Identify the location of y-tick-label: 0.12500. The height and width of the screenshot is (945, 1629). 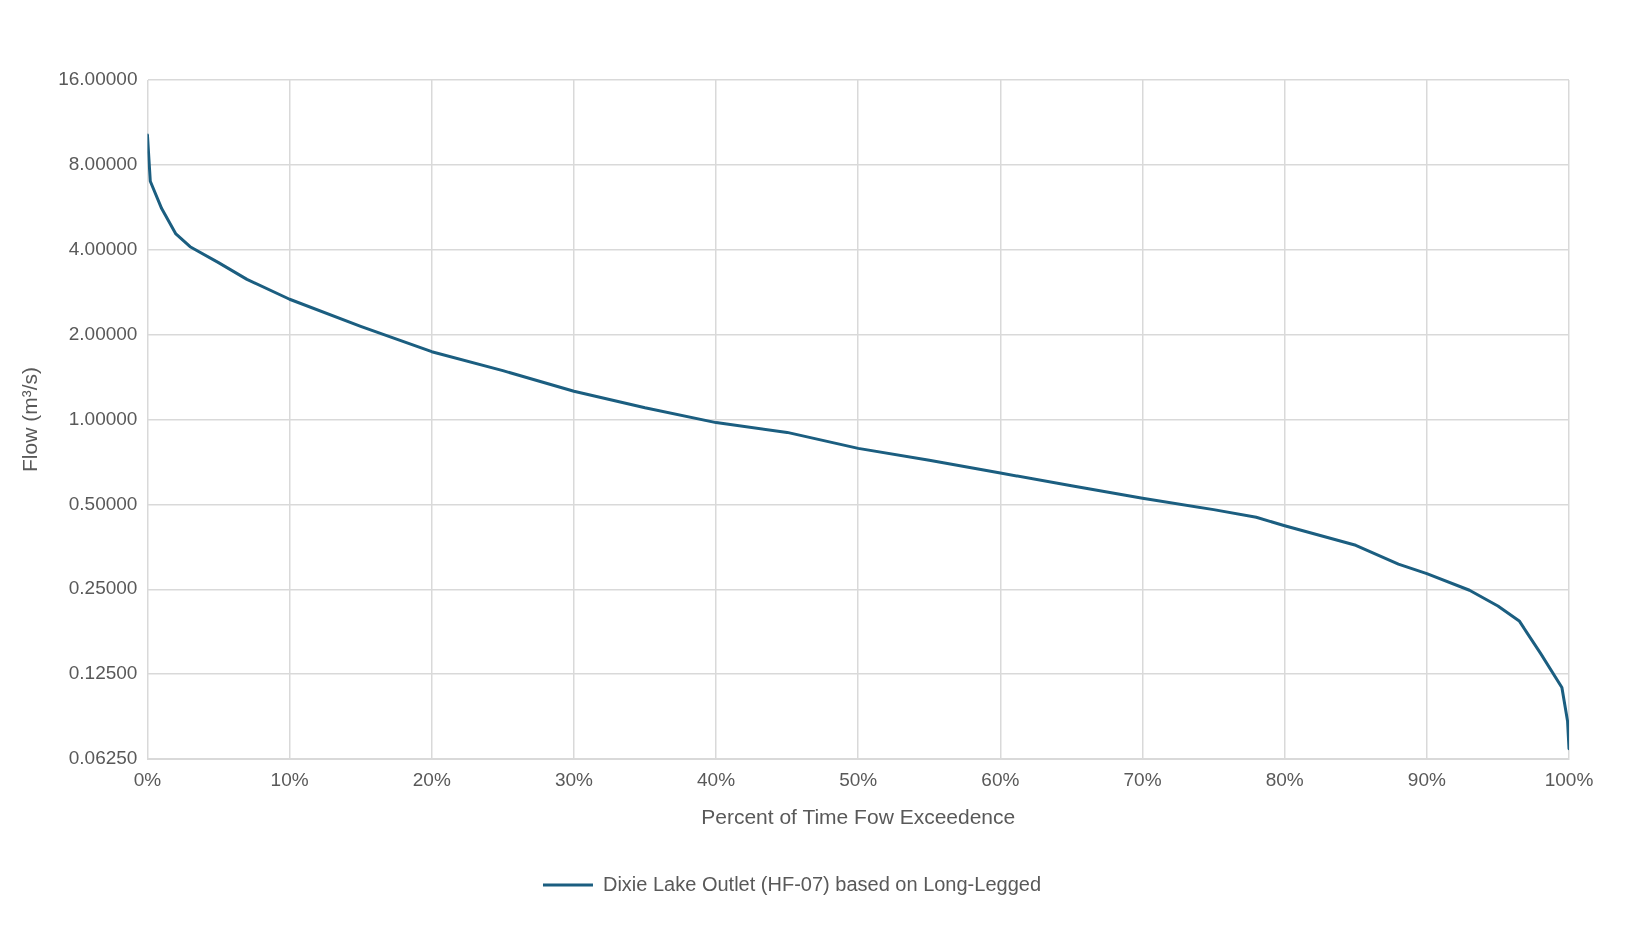
(103, 673).